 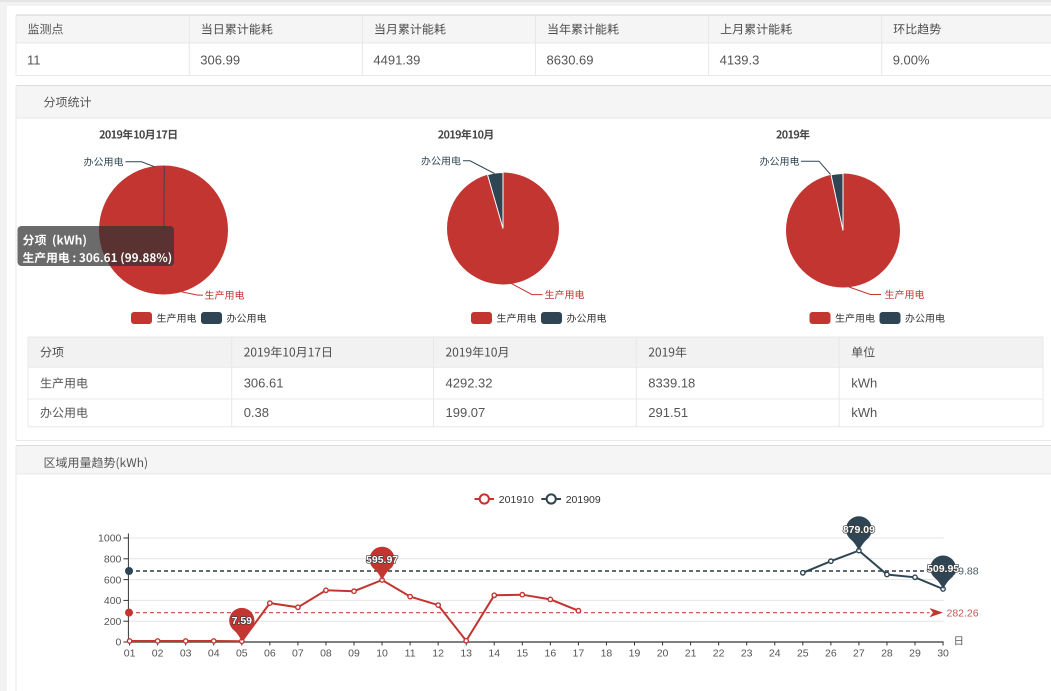 What do you see at coordinates (719, 654) in the screenshot?
I see `svg-text: 22` at bounding box center [719, 654].